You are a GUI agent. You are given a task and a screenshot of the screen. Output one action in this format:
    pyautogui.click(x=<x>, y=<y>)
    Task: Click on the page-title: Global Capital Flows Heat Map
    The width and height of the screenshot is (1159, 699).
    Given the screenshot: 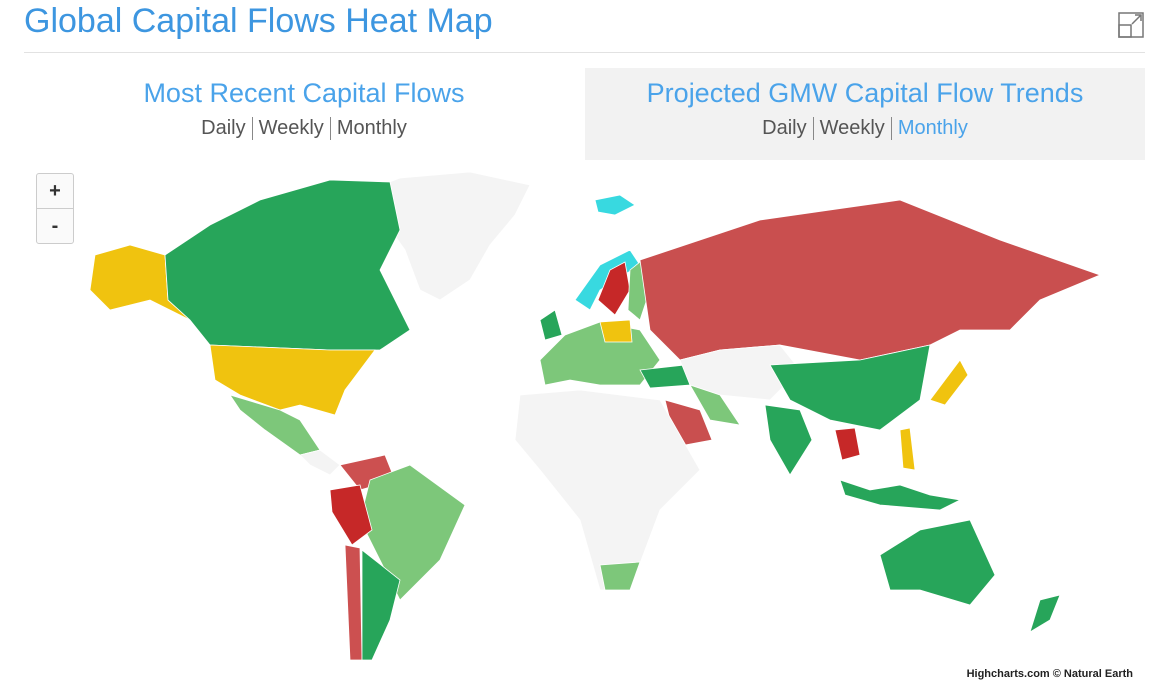 What is the action you would take?
    pyautogui.click(x=258, y=21)
    